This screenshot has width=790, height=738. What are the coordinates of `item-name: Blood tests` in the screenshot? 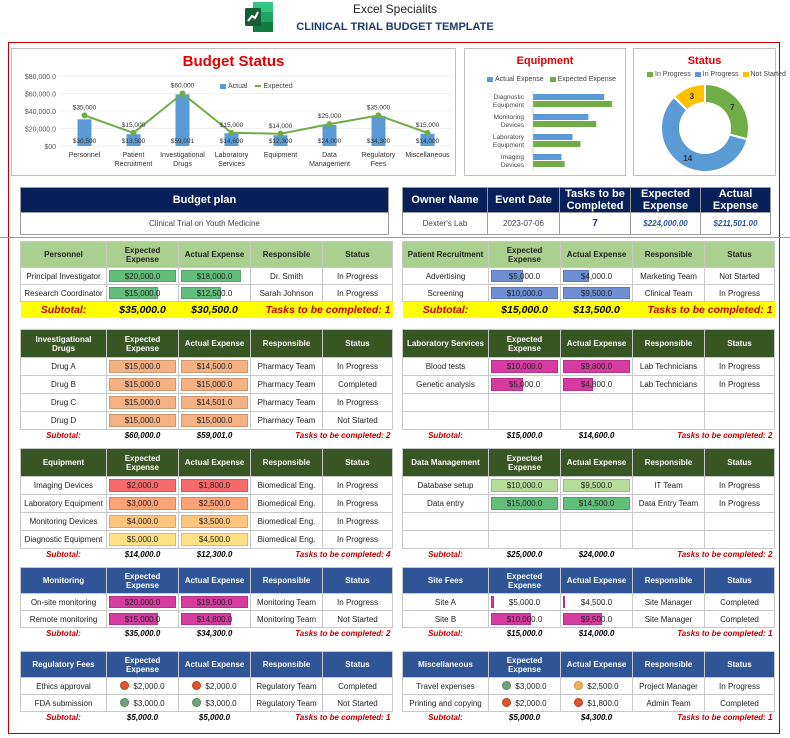 It's located at (445, 366).